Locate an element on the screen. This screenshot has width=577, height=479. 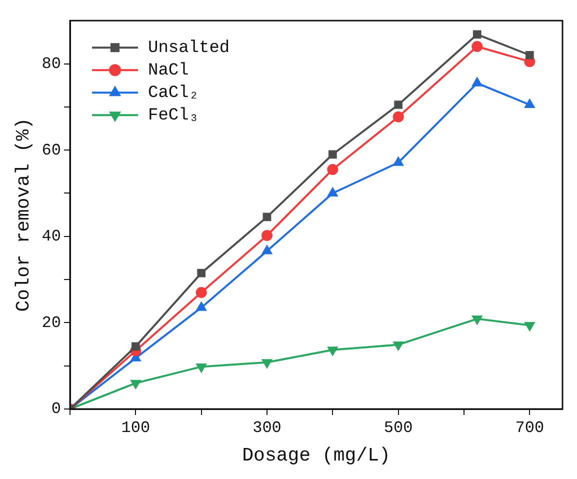
y-tick-label: 20 is located at coordinates (52, 323).